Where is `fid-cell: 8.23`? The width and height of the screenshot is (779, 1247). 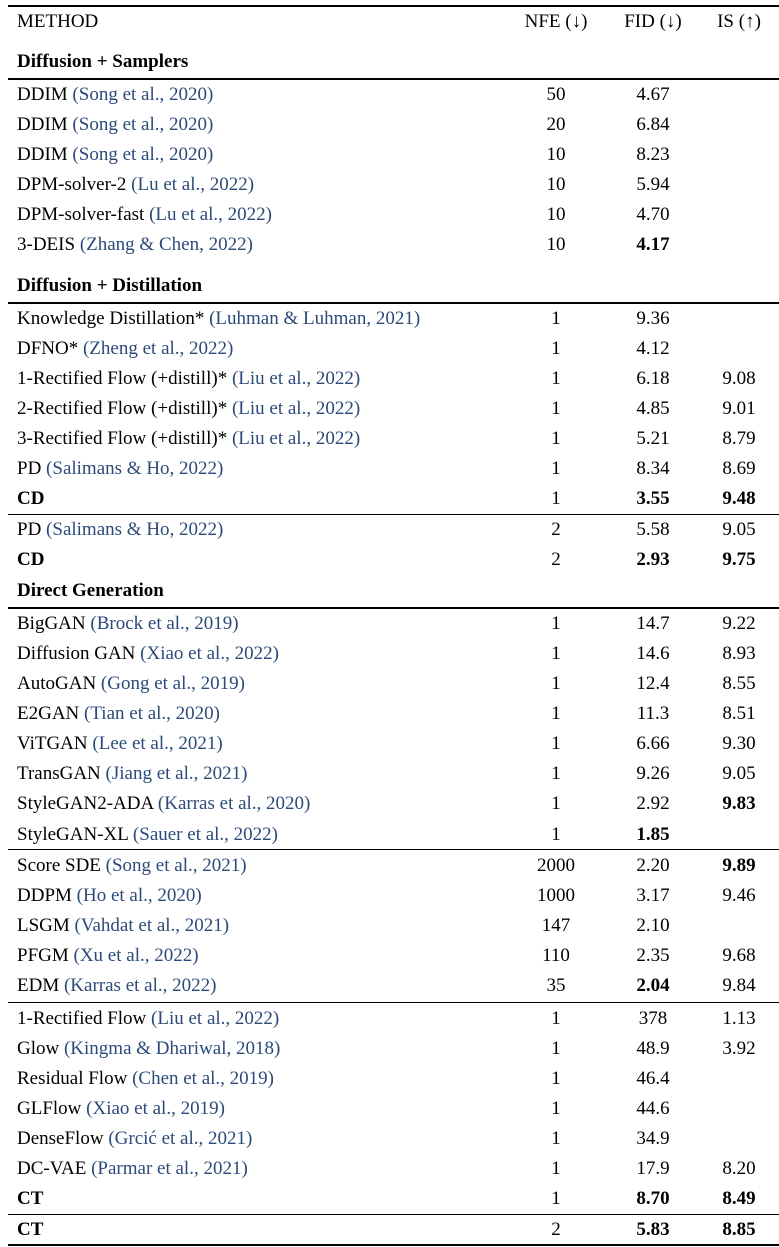
fid-cell: 8.23 is located at coordinates (653, 154).